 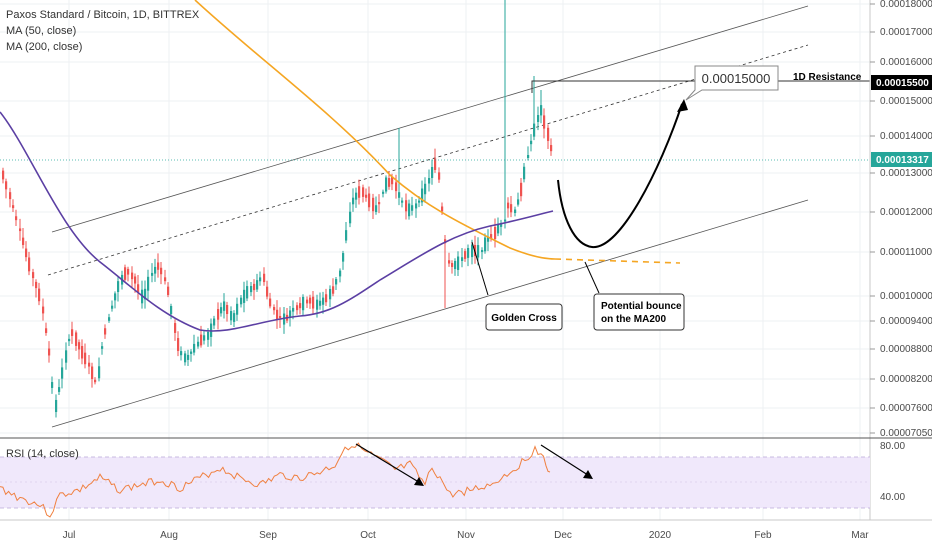 I want to click on target-price-label: 0.00015000, so click(x=736, y=78).